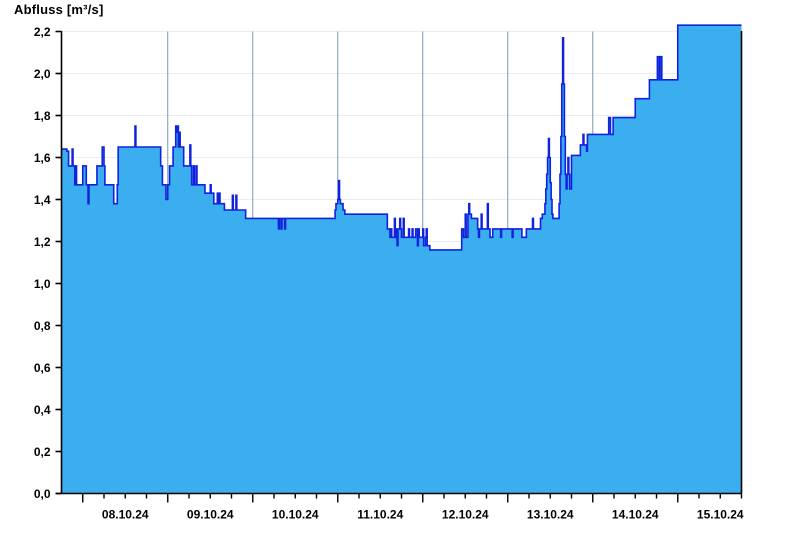 The image size is (800, 550). What do you see at coordinates (465, 515) in the screenshot?
I see `x-axis-tick-label: 12.10.24` at bounding box center [465, 515].